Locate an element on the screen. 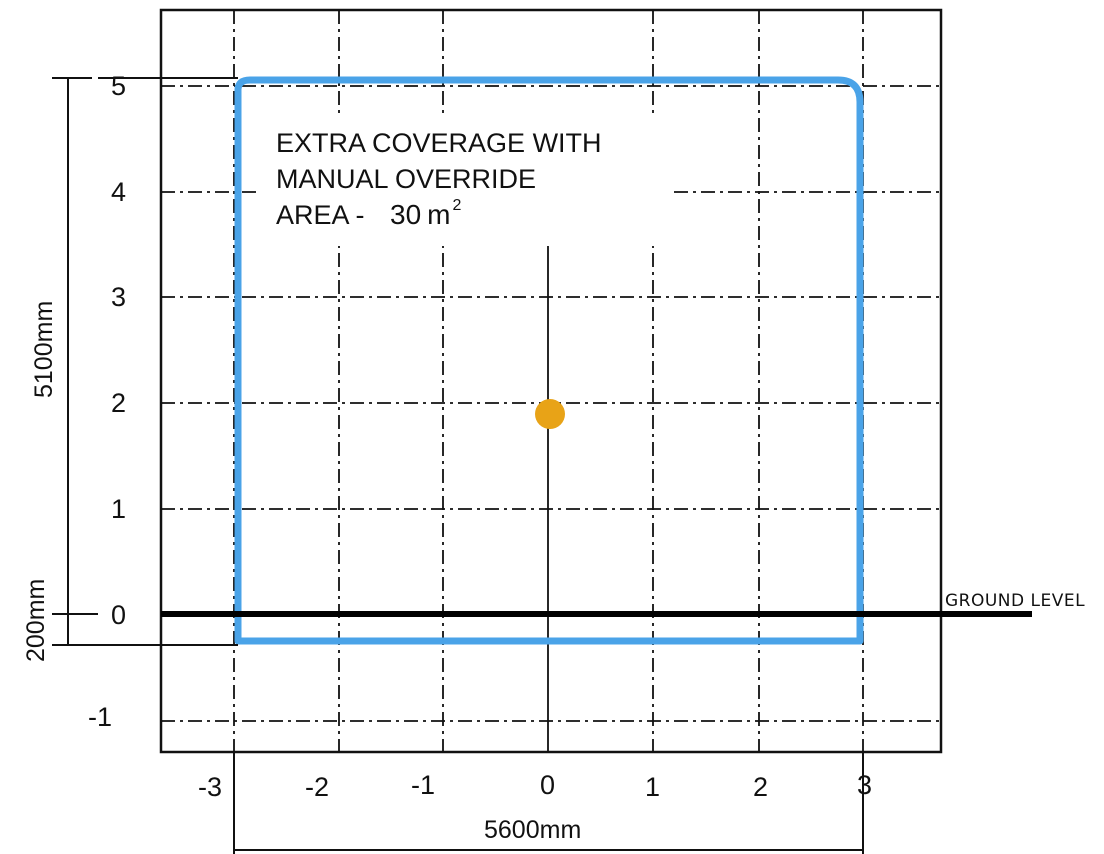 The width and height of the screenshot is (1104, 854). x-tick-labels: -3 -2 -1 0 1 2 3 is located at coordinates (535, 786).